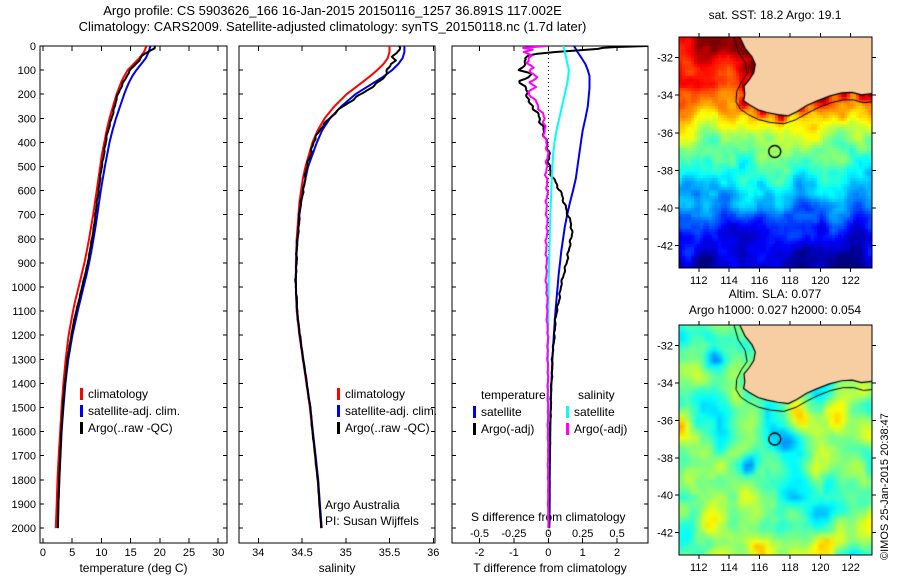  I want to click on x-tick-label: 5, so click(72, 553).